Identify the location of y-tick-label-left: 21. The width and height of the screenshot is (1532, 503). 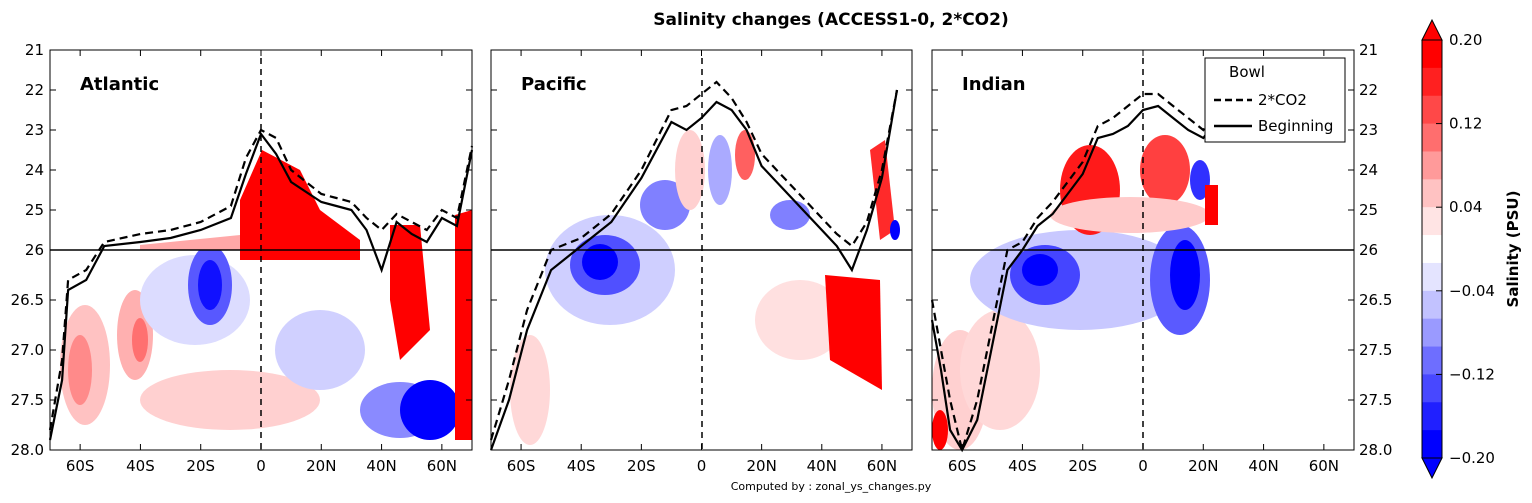
(34, 50).